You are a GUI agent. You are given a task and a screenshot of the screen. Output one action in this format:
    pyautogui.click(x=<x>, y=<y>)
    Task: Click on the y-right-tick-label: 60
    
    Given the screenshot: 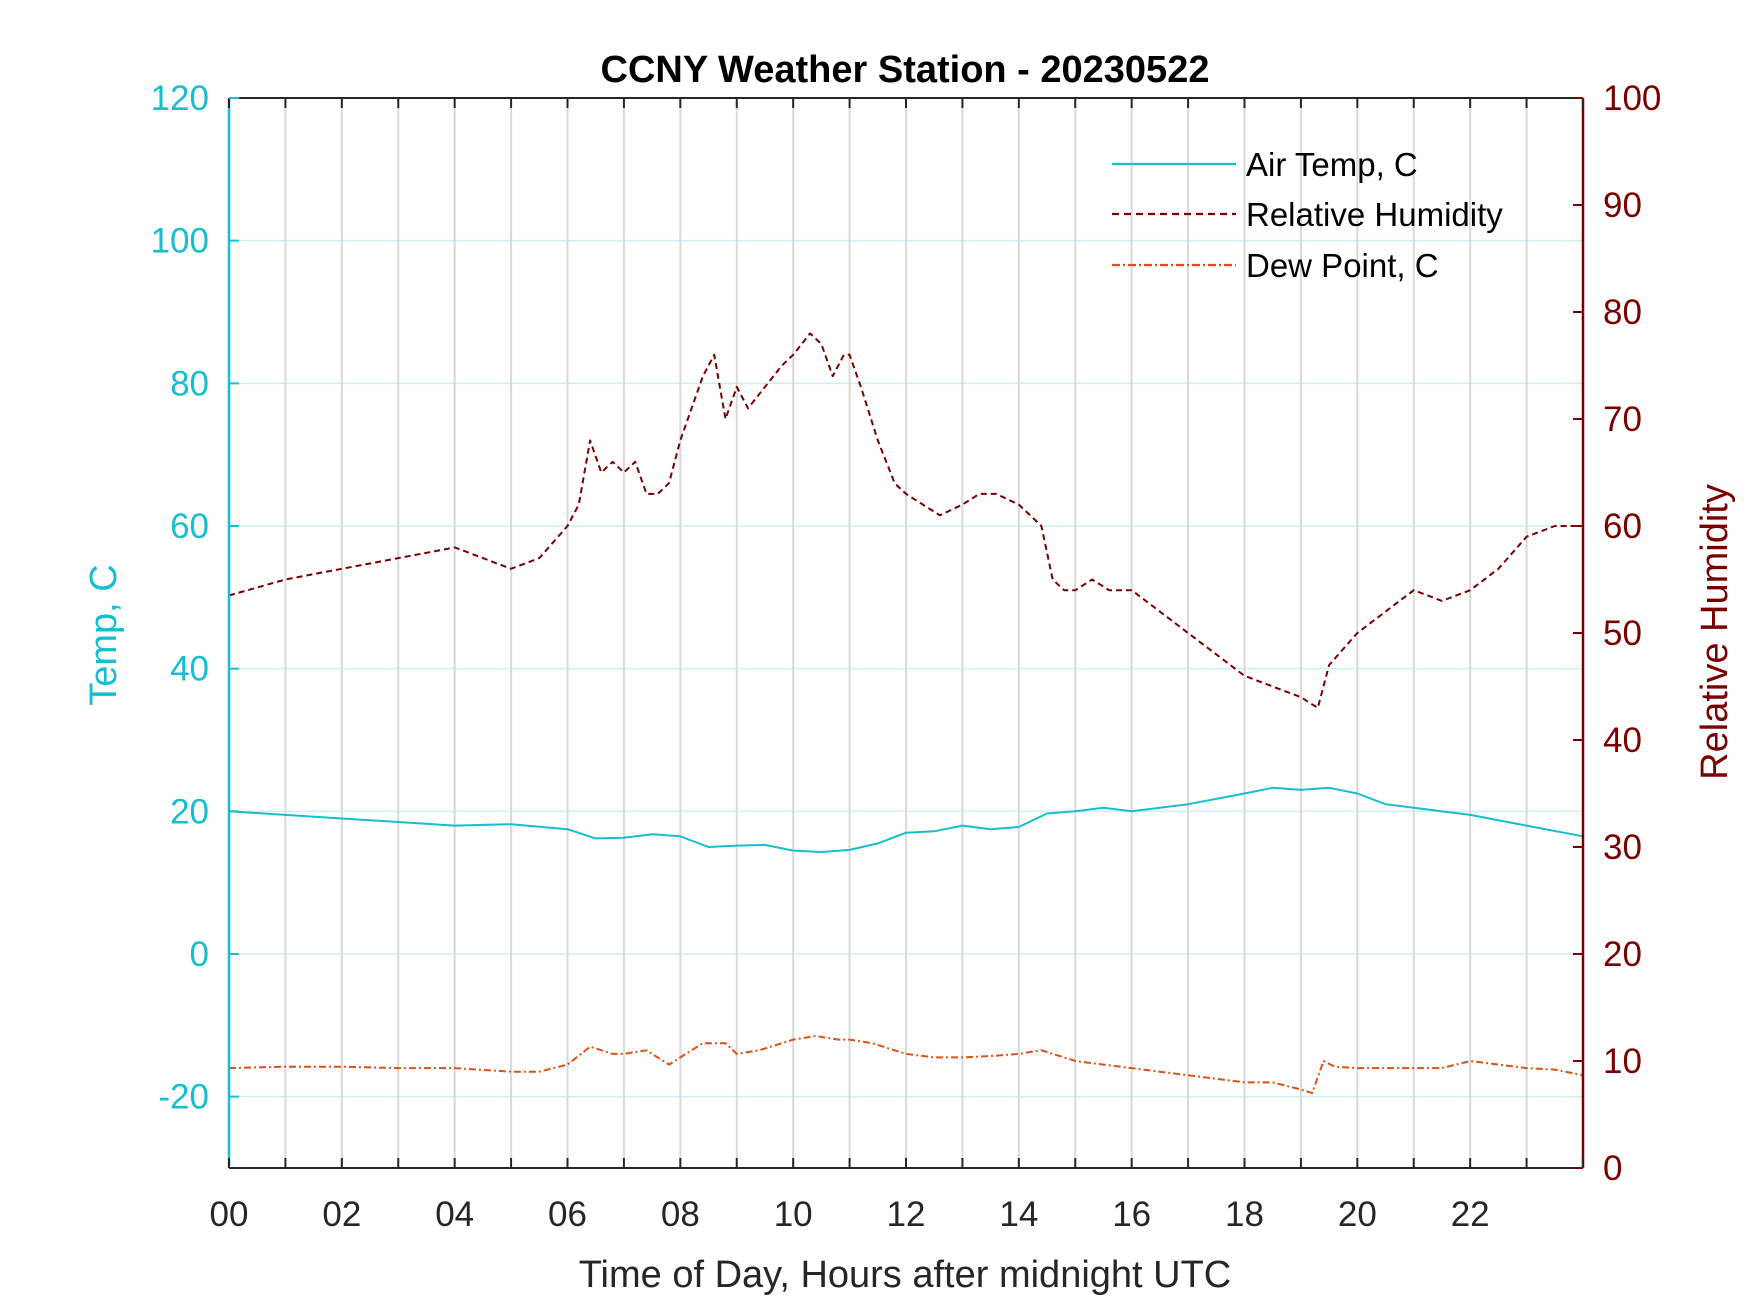 What is the action you would take?
    pyautogui.click(x=1622, y=526)
    